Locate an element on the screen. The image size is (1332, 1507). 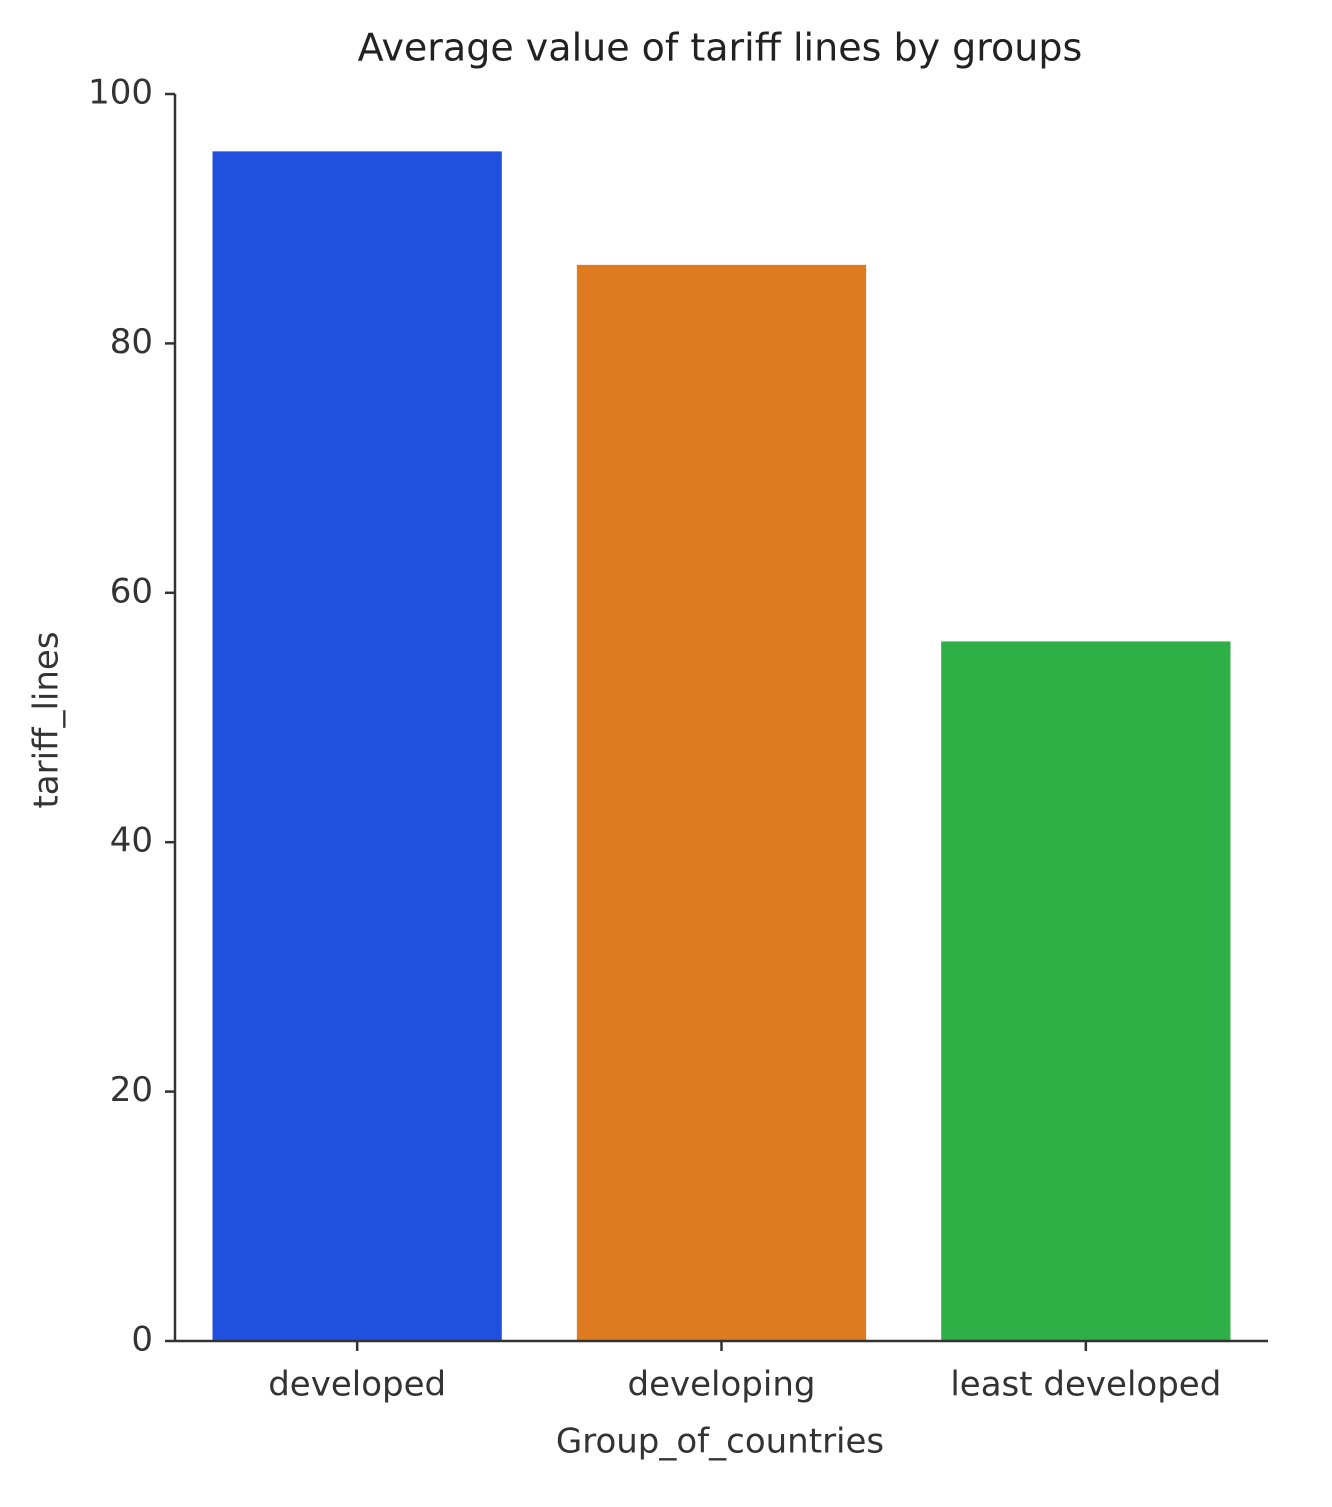
y-tick-label: 20 is located at coordinates (131, 1090).